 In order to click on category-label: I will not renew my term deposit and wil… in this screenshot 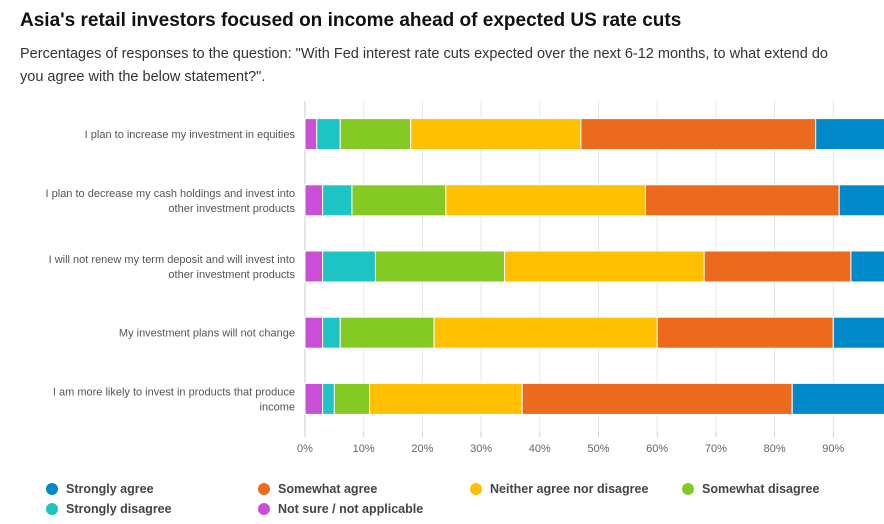, I will do `click(172, 260)`.